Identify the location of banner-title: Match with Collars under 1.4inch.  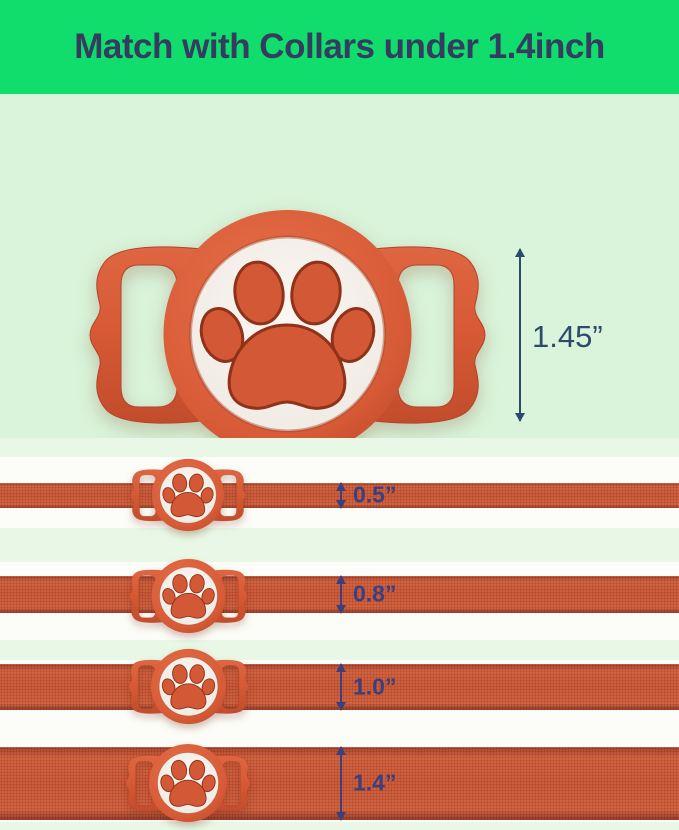
(339, 46).